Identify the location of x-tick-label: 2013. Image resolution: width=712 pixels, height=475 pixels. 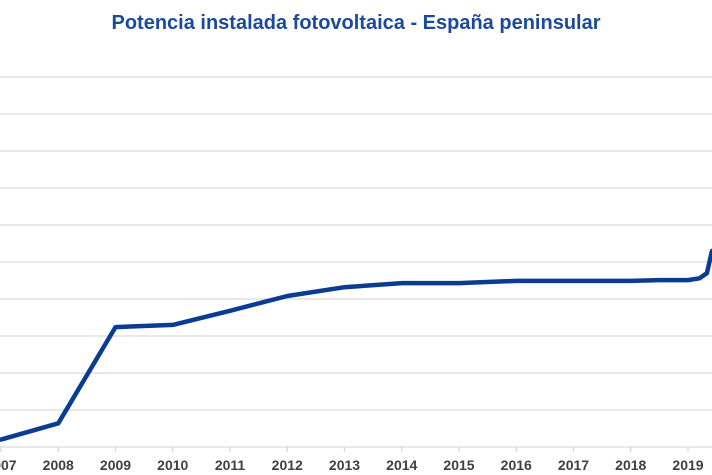
(344, 465).